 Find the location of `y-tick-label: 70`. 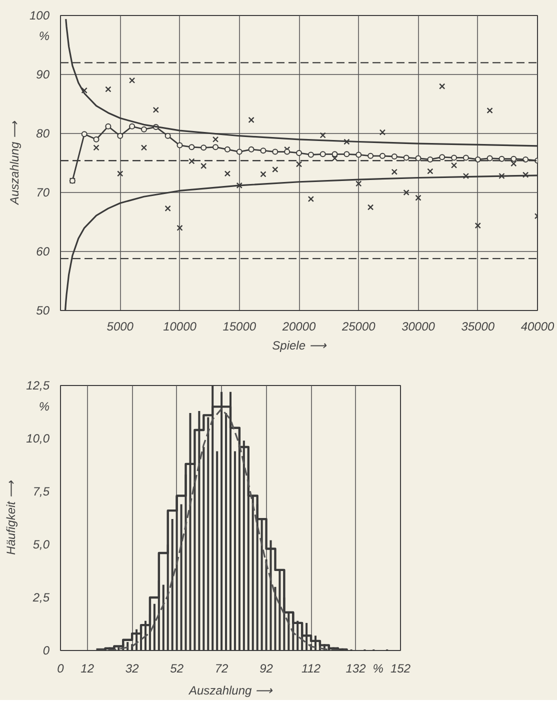

y-tick-label: 70 is located at coordinates (43, 193).